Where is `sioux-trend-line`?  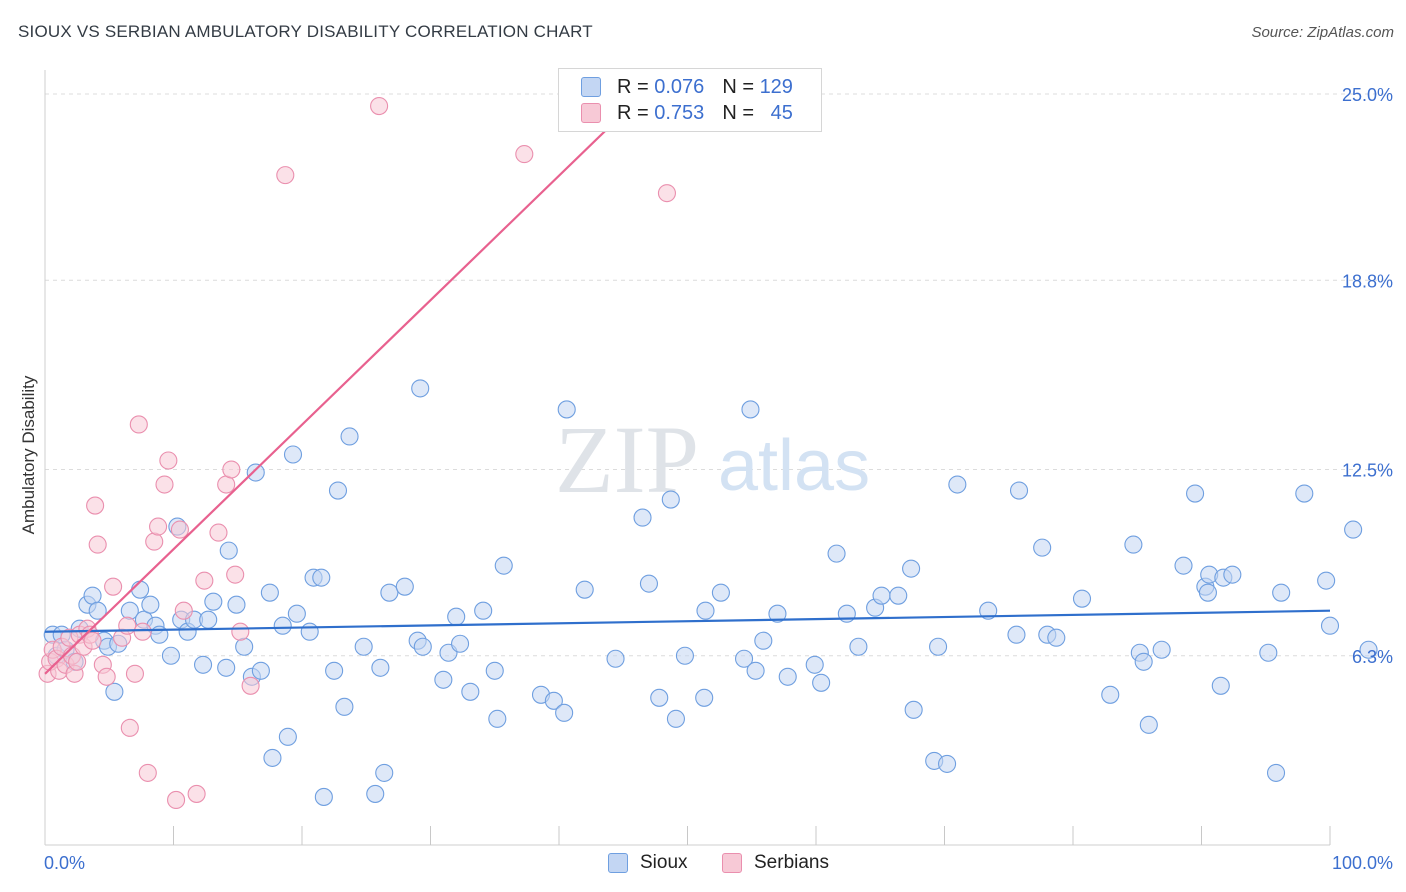
sioux-trend-line is located at coordinates (687, 621).